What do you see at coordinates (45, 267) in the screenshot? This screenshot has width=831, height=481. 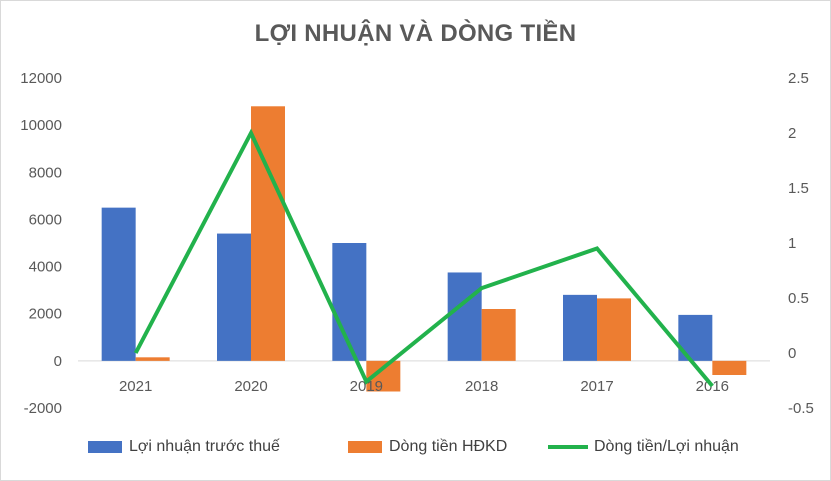 I see `left-tick-label: 4000` at bounding box center [45, 267].